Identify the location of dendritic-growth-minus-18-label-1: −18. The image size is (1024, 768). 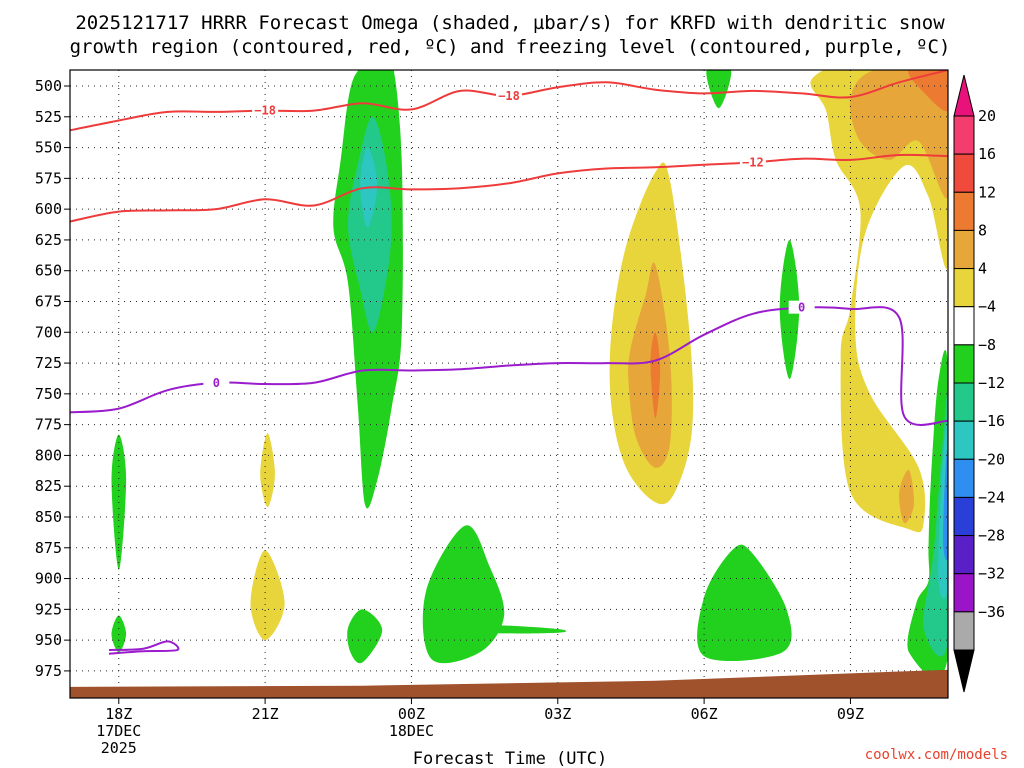
(509, 96).